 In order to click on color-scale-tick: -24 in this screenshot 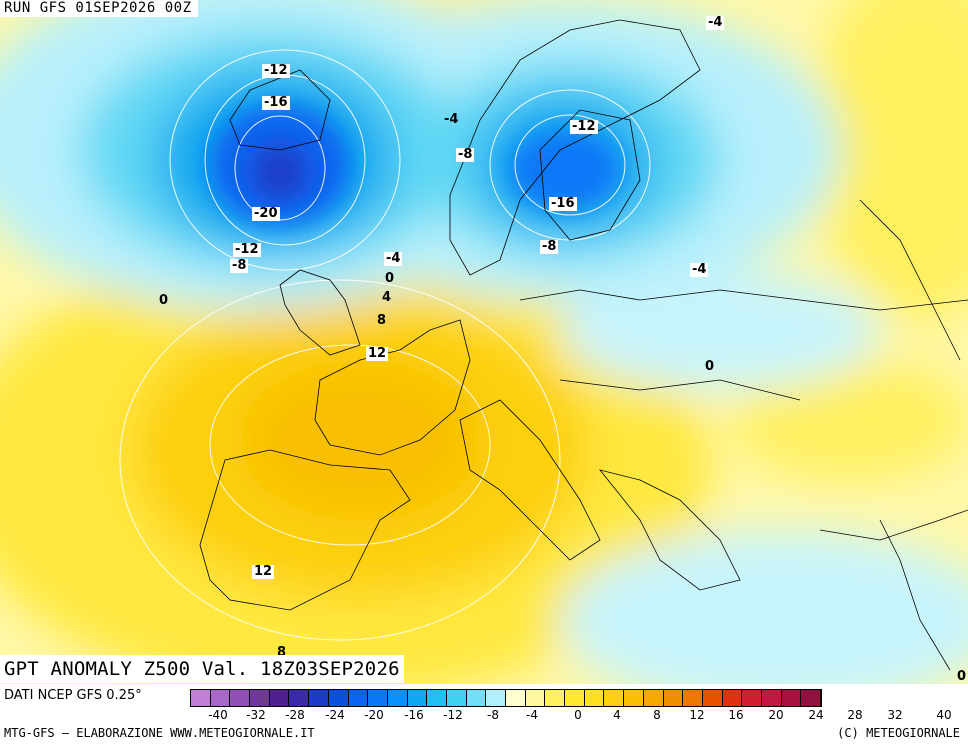, I will do `click(335, 715)`.